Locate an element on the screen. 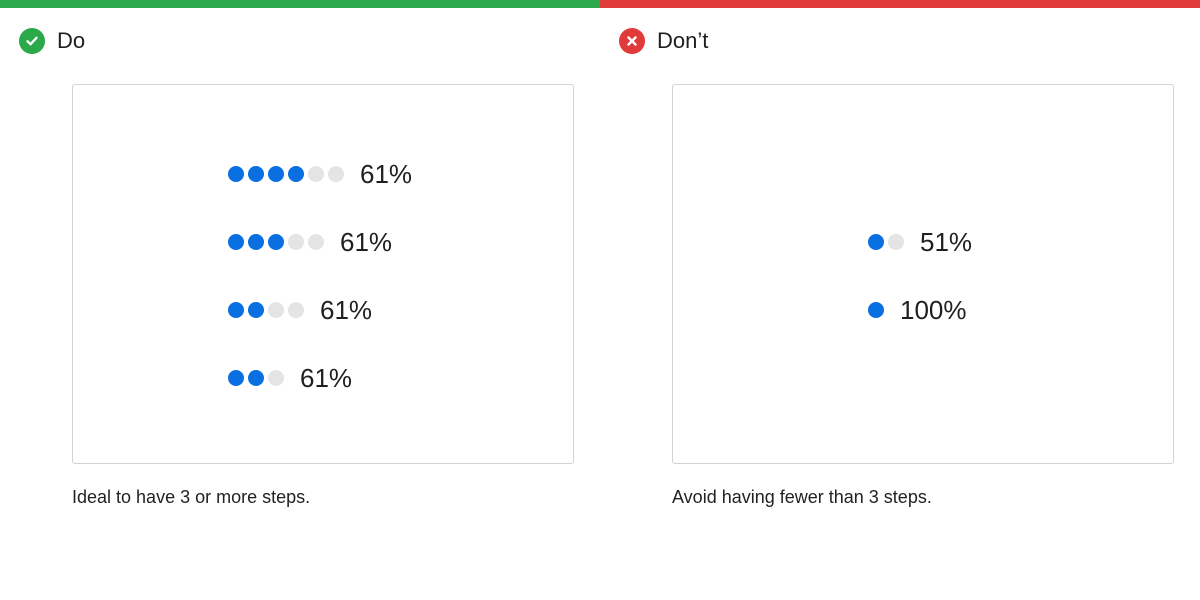 The height and width of the screenshot is (600, 1200). do-title: Do is located at coordinates (71, 40).